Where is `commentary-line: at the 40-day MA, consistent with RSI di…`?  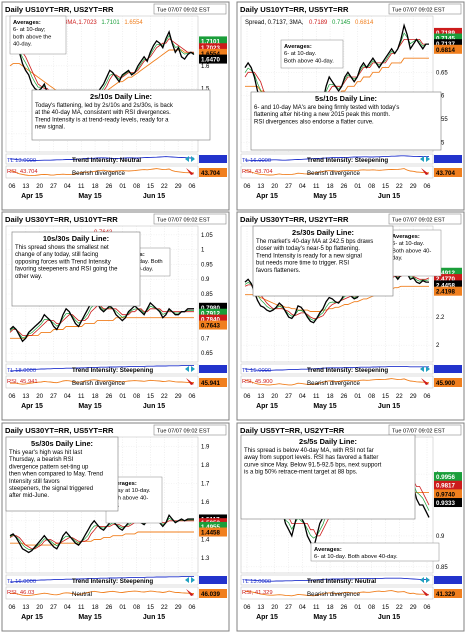
commentary-line: at the 40-day MA, consistent with RSI di… is located at coordinates (103, 113).